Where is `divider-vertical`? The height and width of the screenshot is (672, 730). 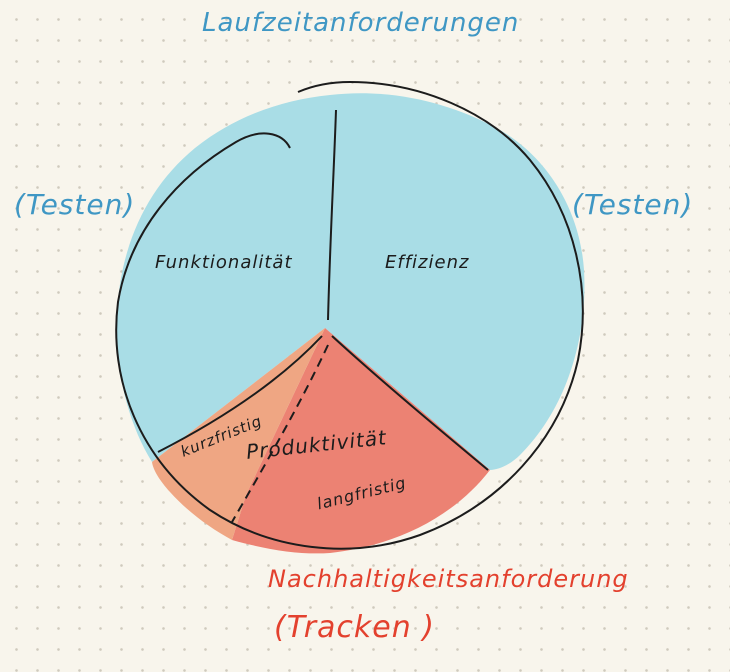
divider-vertical is located at coordinates (332, 215).